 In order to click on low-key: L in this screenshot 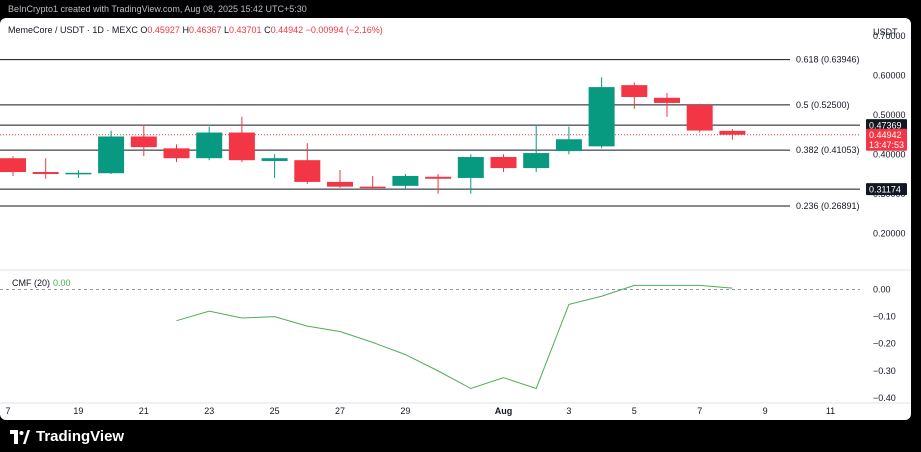, I will do `click(227, 30)`.